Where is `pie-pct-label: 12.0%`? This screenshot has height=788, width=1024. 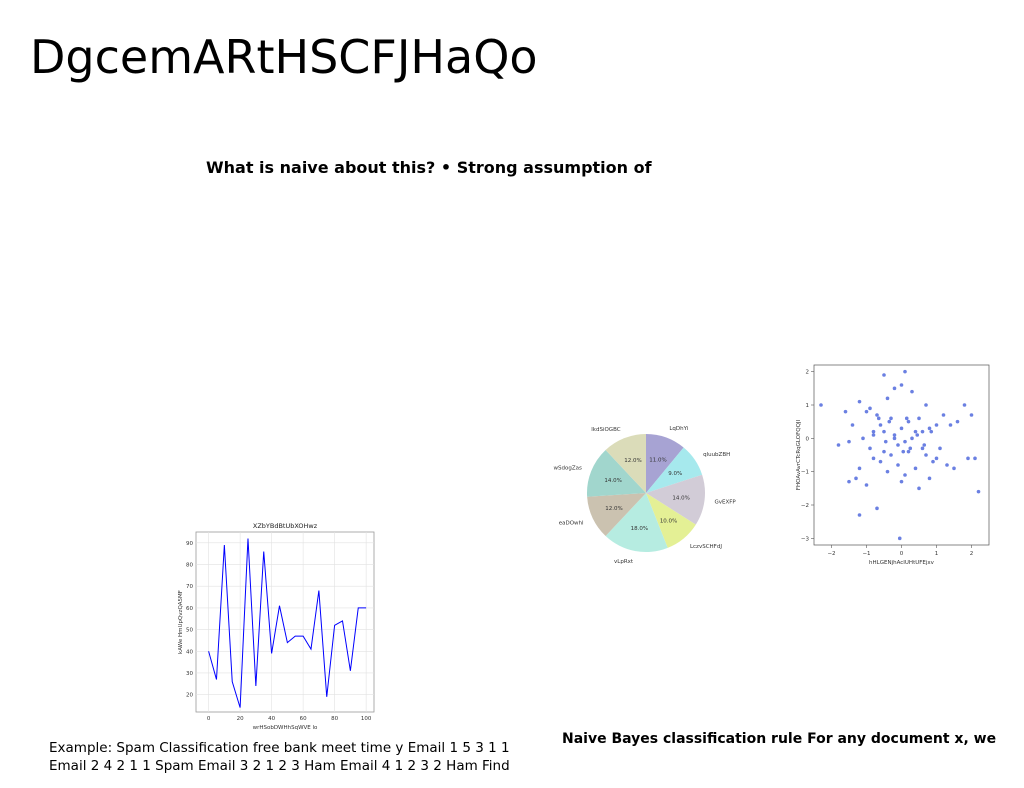 pie-pct-label: 12.0% is located at coordinates (632, 461).